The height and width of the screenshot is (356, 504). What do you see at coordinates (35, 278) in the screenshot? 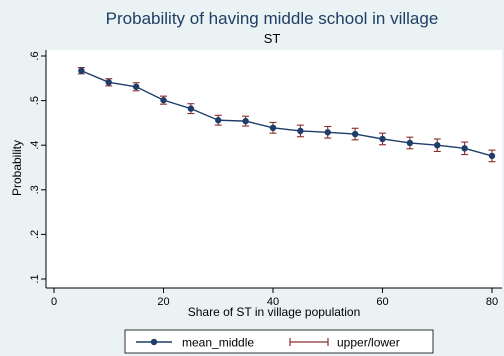
I see `y-tick-label: .1` at bounding box center [35, 278].